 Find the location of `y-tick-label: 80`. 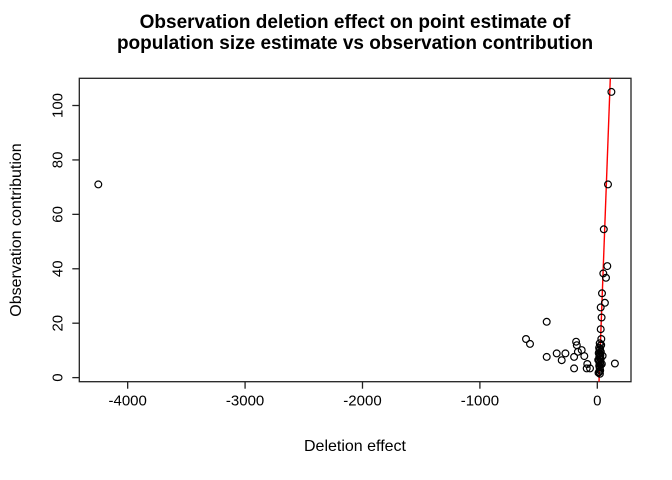

y-tick-label: 80 is located at coordinates (57, 160).